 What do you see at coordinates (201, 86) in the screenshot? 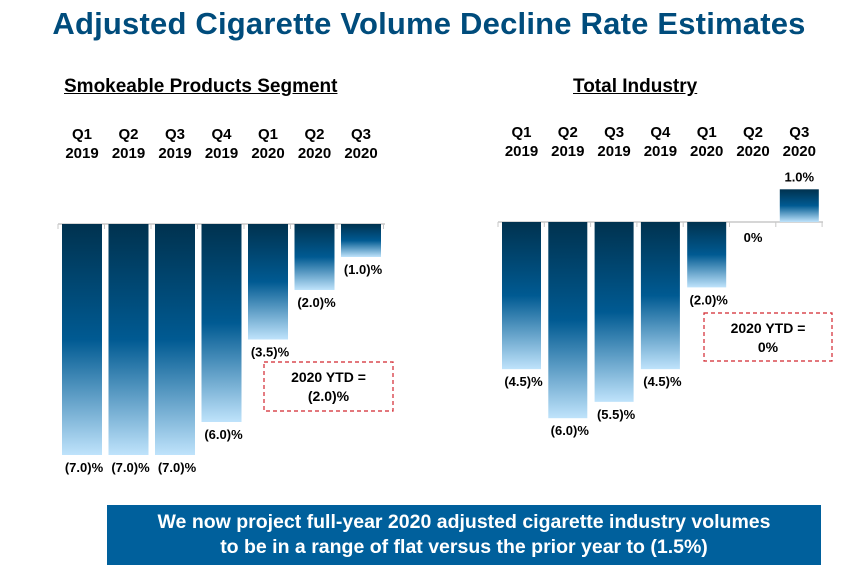
I see `chart-title-smokeable: Smokeable Products Segment` at bounding box center [201, 86].